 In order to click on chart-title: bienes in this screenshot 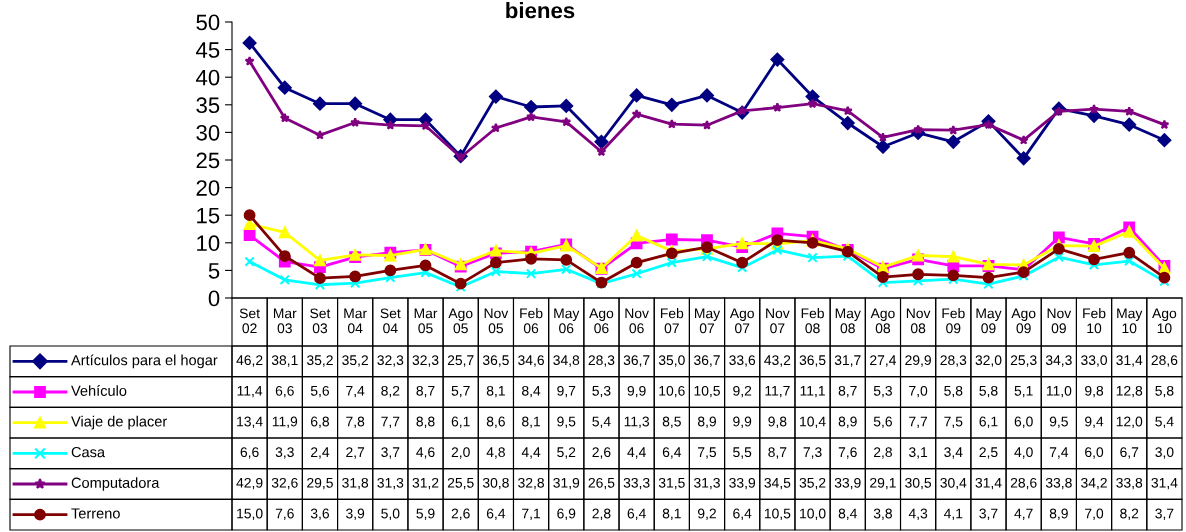, I will do `click(540, 10)`.